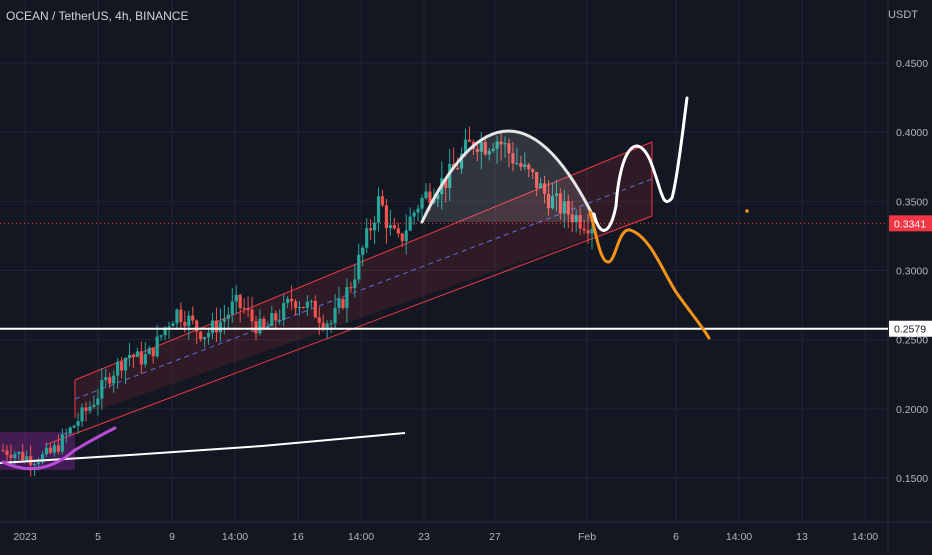 The image size is (932, 555). I want to click on y-tick-label: 0.2000, so click(912, 410).